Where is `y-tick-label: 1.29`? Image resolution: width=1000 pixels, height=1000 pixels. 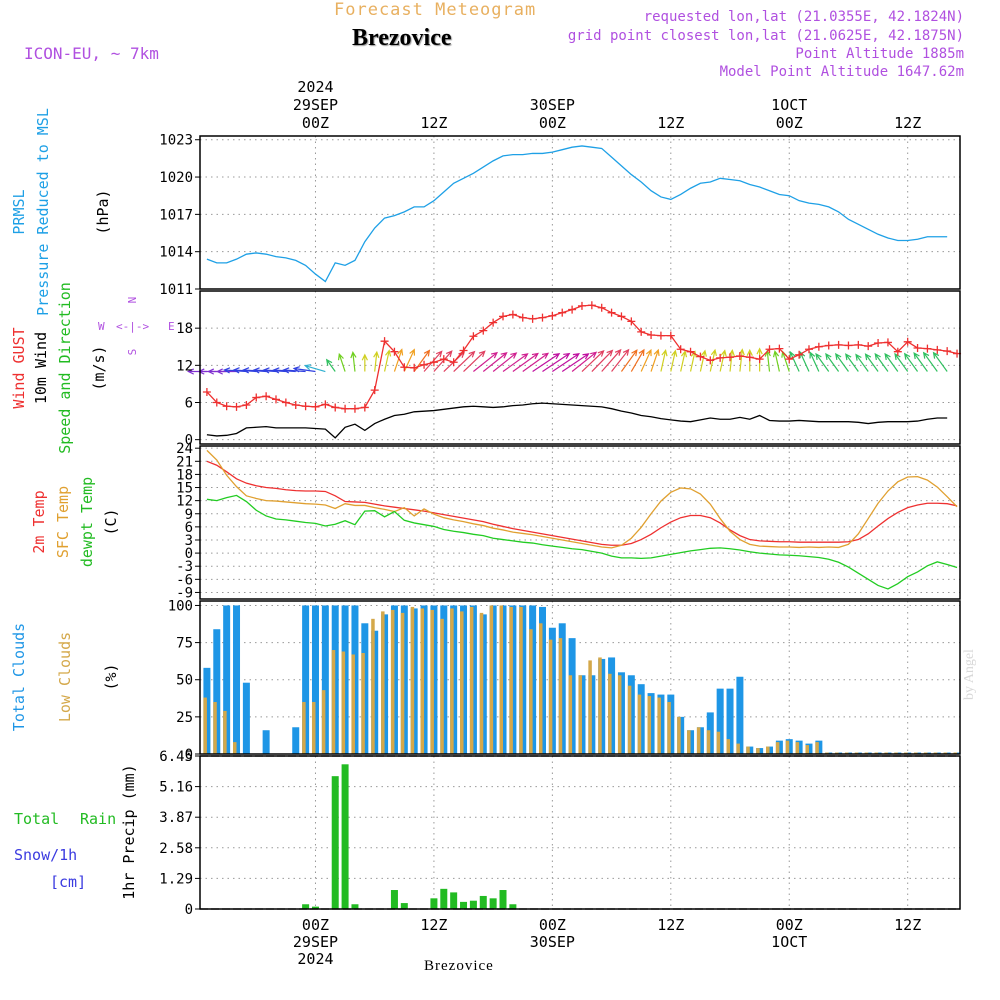
y-tick-label: 1.29 is located at coordinates (176, 879).